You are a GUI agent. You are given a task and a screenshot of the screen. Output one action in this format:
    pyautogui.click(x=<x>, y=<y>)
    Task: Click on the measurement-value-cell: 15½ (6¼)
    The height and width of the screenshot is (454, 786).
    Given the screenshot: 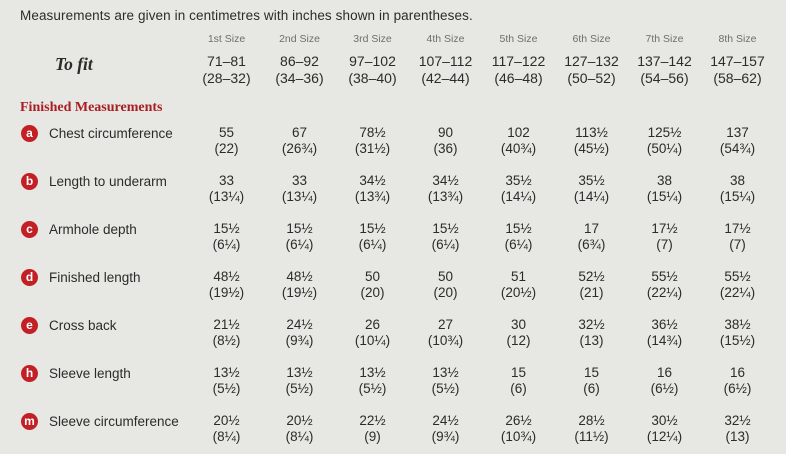 What is the action you would take?
    pyautogui.click(x=445, y=238)
    